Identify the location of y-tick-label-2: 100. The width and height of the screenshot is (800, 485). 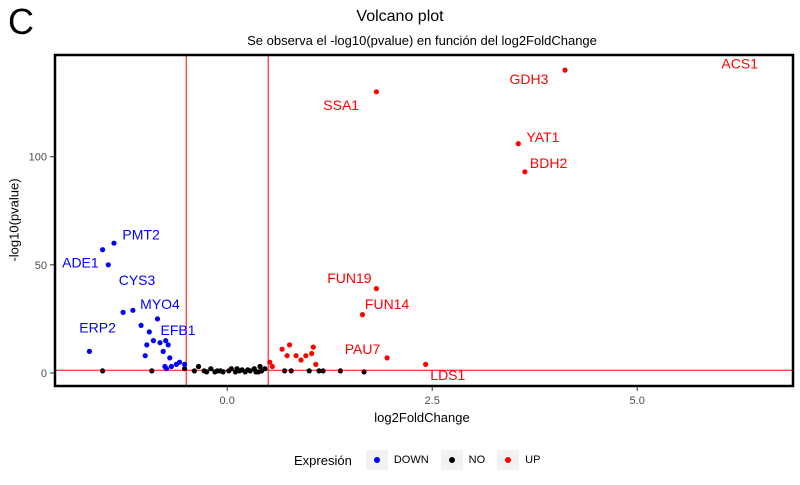
(38, 158).